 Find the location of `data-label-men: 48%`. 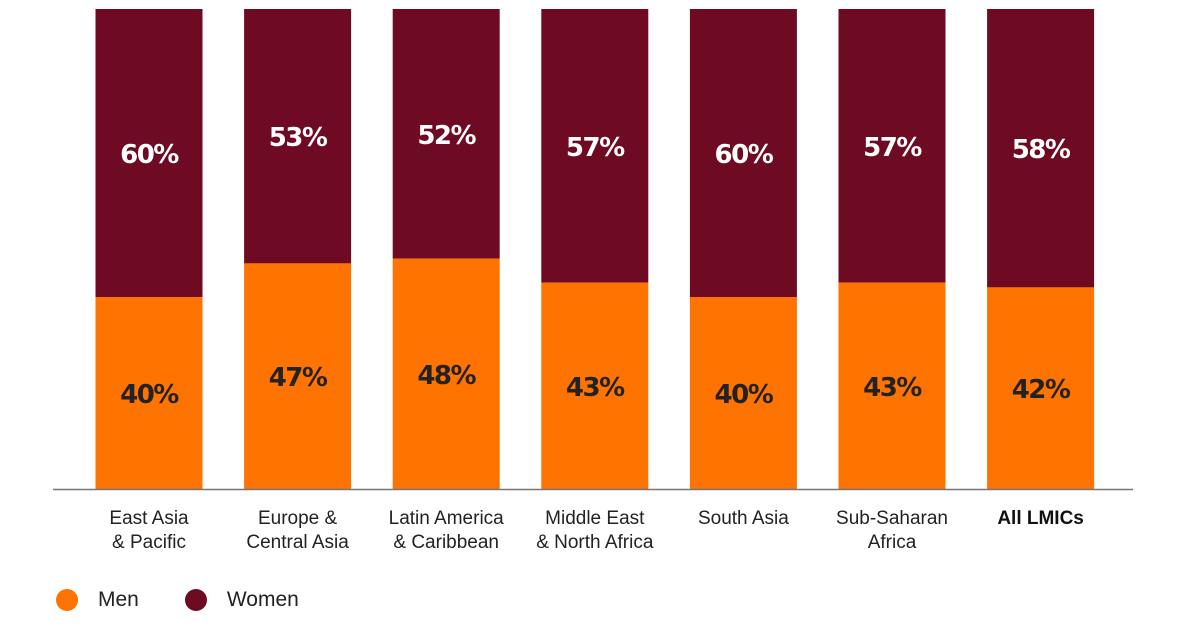

data-label-men: 48% is located at coordinates (446, 376).